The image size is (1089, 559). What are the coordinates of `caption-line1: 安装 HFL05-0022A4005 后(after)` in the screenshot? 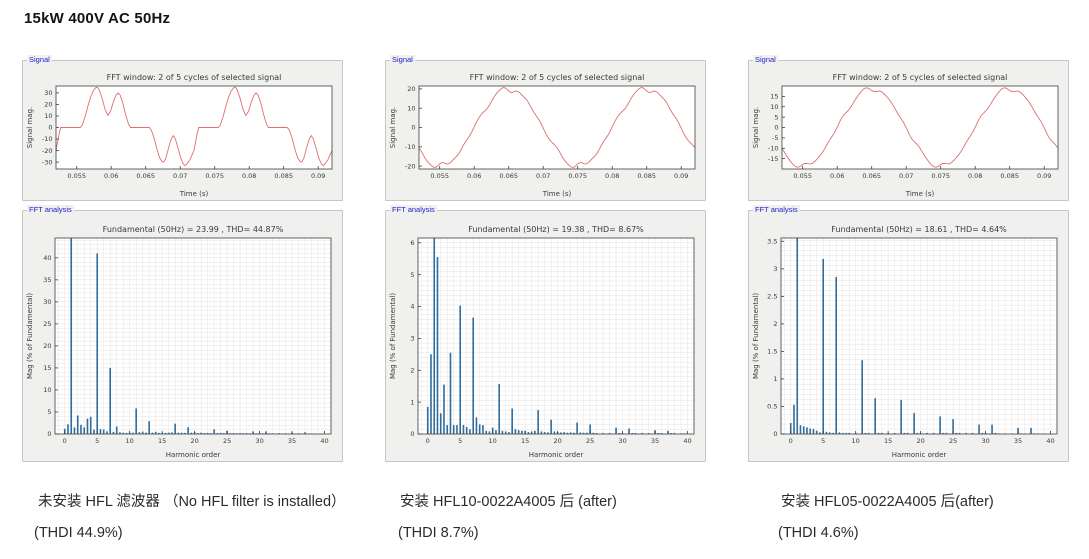 It's located at (887, 502).